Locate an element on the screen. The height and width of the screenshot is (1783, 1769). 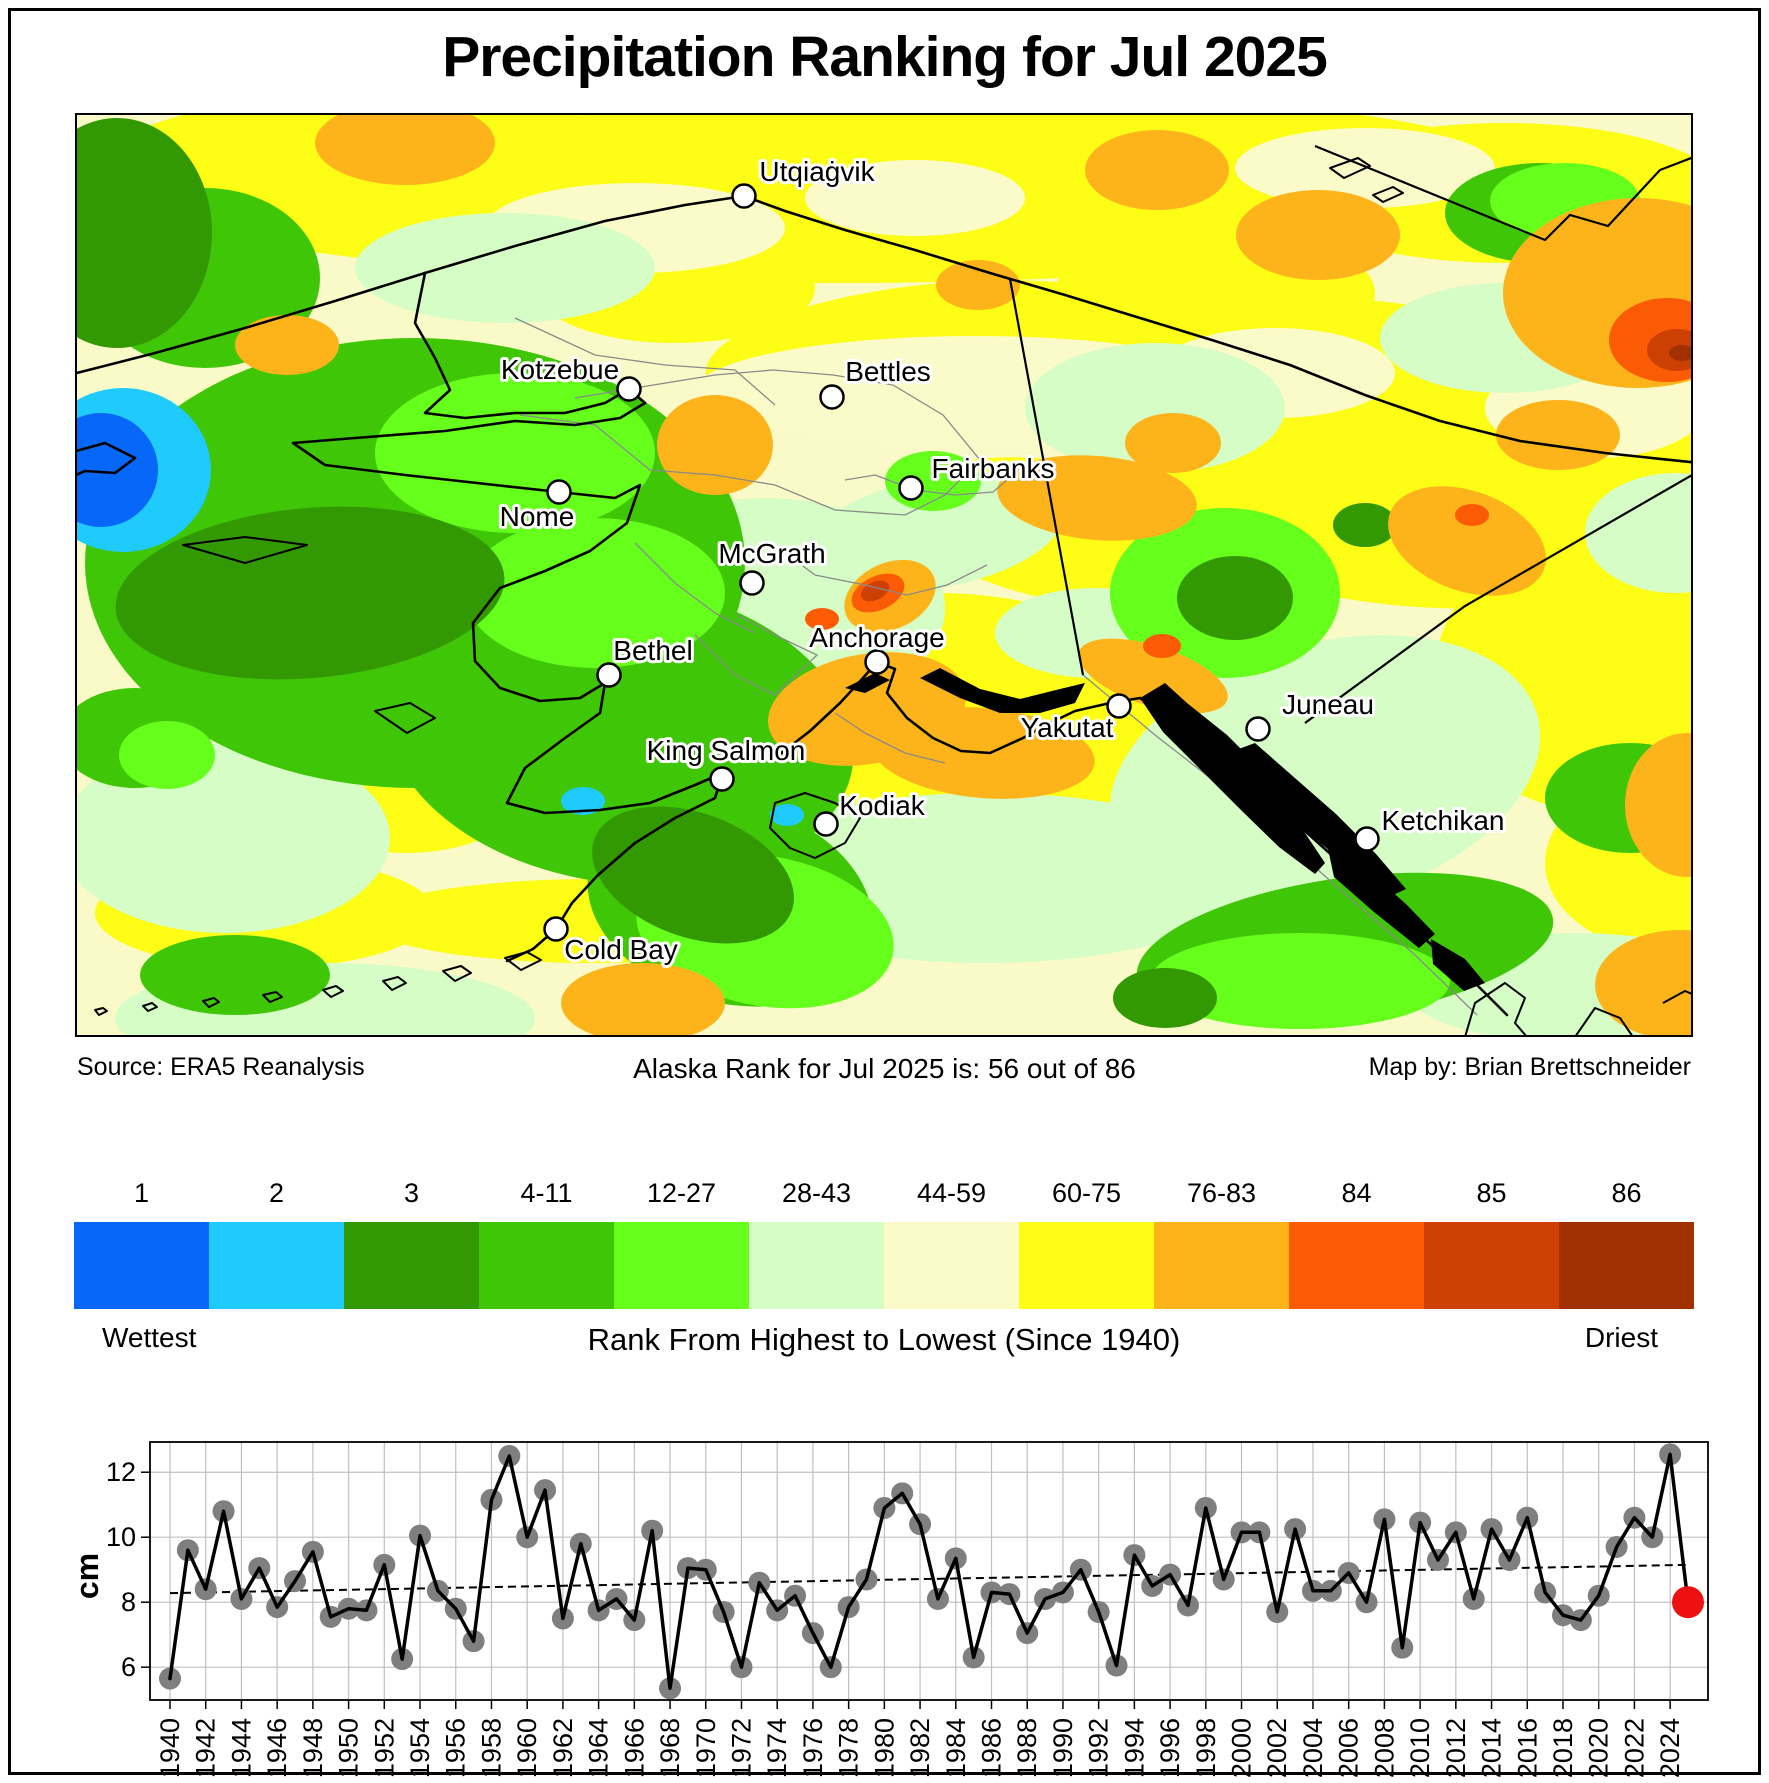
xtick-label-1944: 1944 is located at coordinates (241, 1748).